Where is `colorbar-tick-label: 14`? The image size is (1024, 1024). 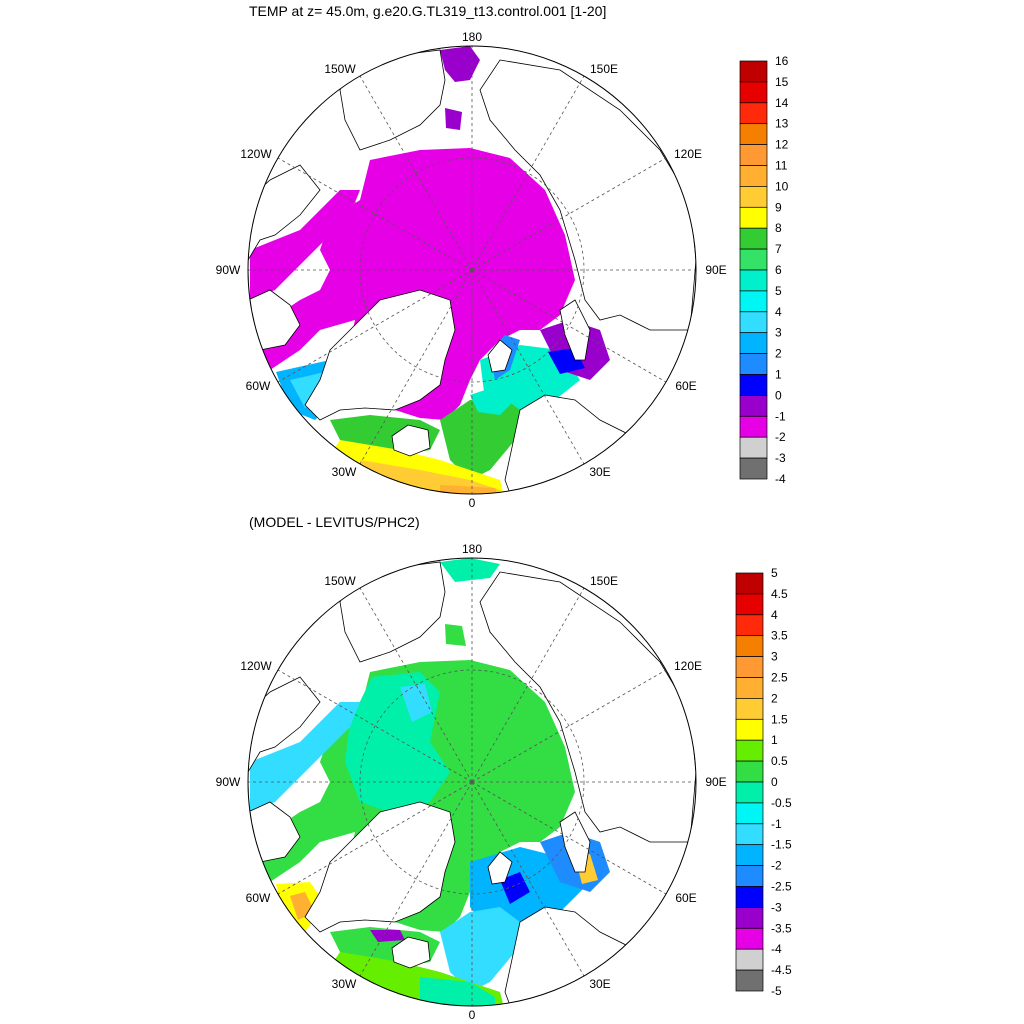
colorbar-tick-label: 14 is located at coordinates (782, 103).